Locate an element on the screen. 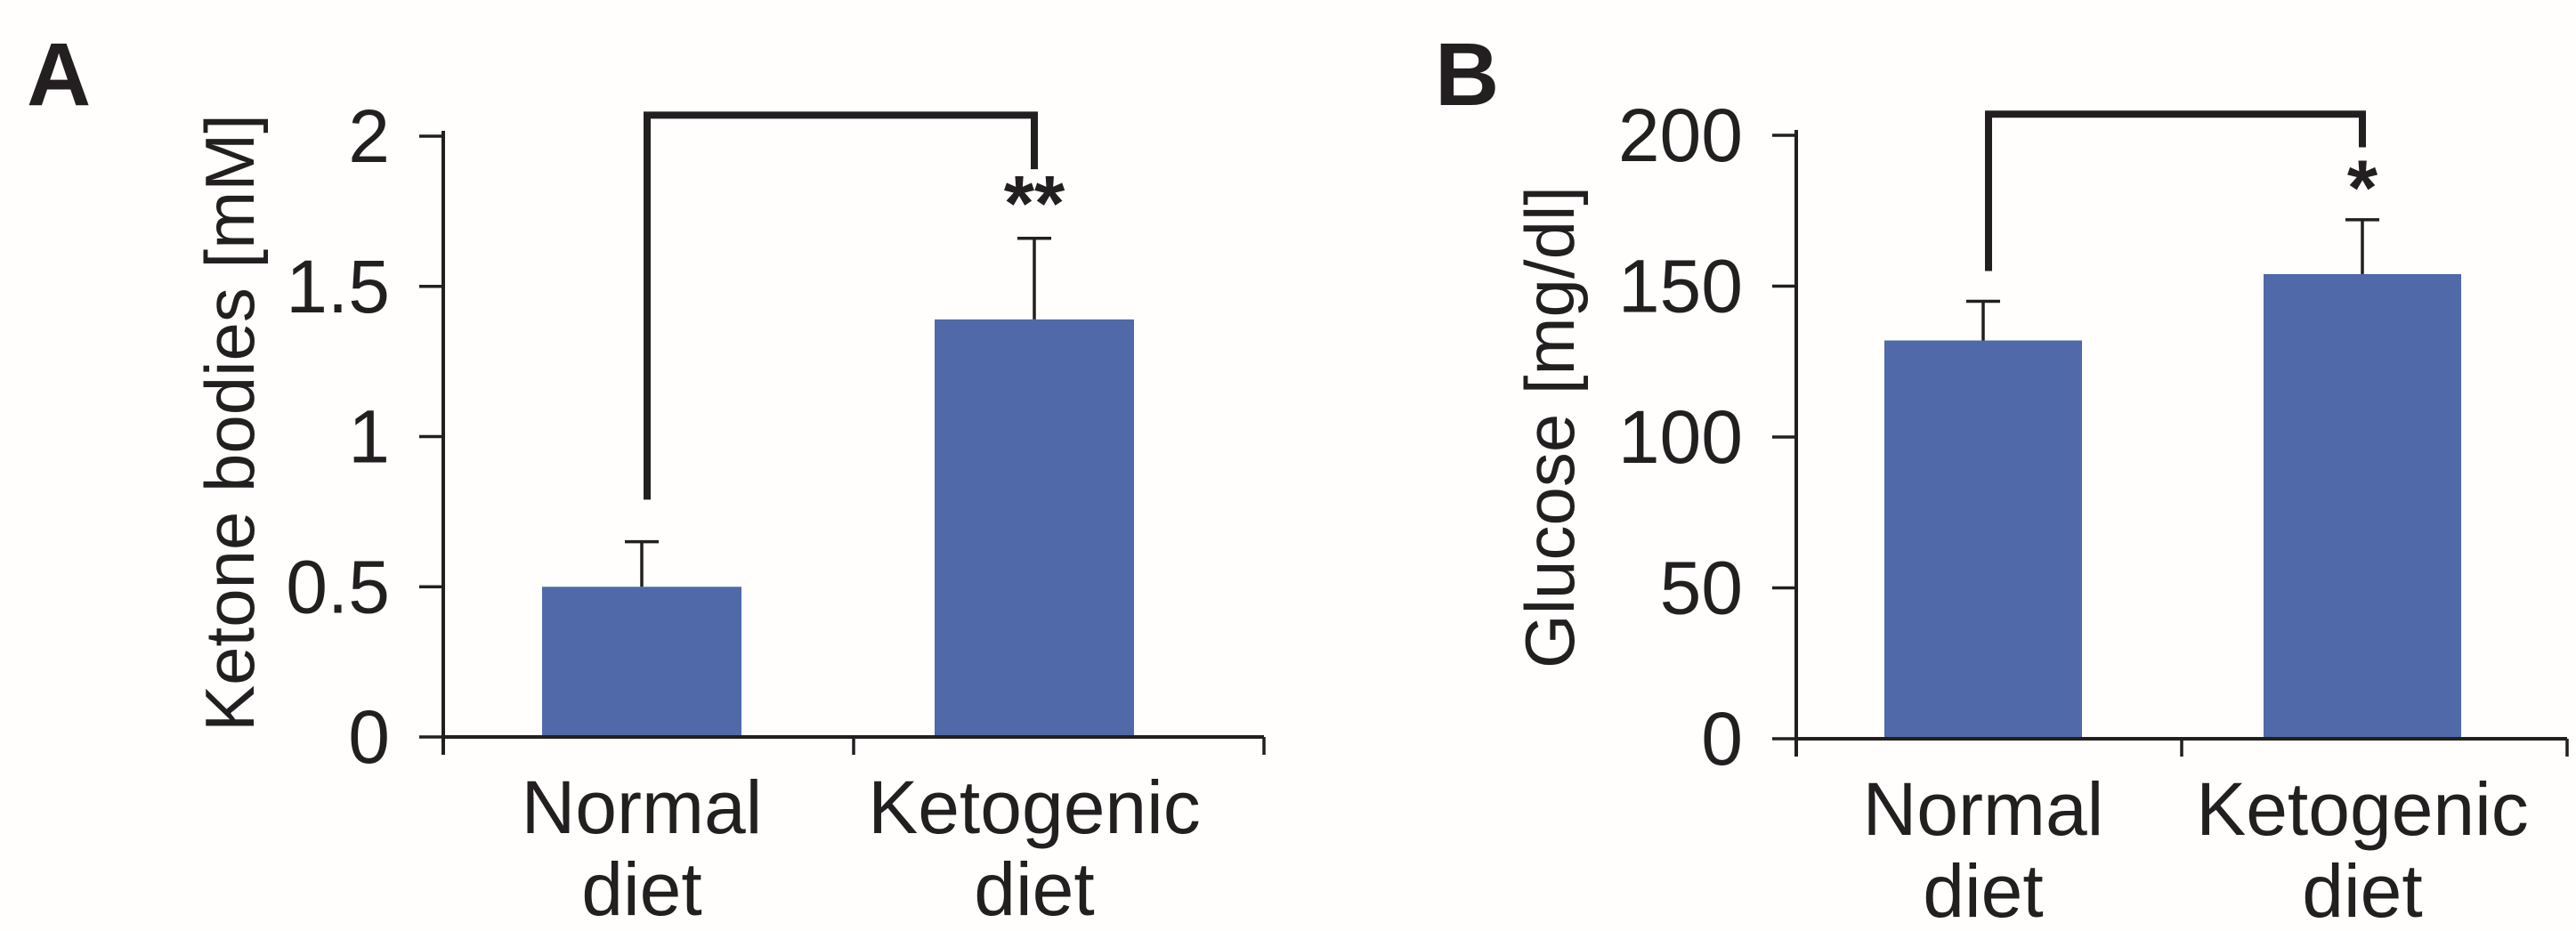  panel-letter-A: A is located at coordinates (59, 75).